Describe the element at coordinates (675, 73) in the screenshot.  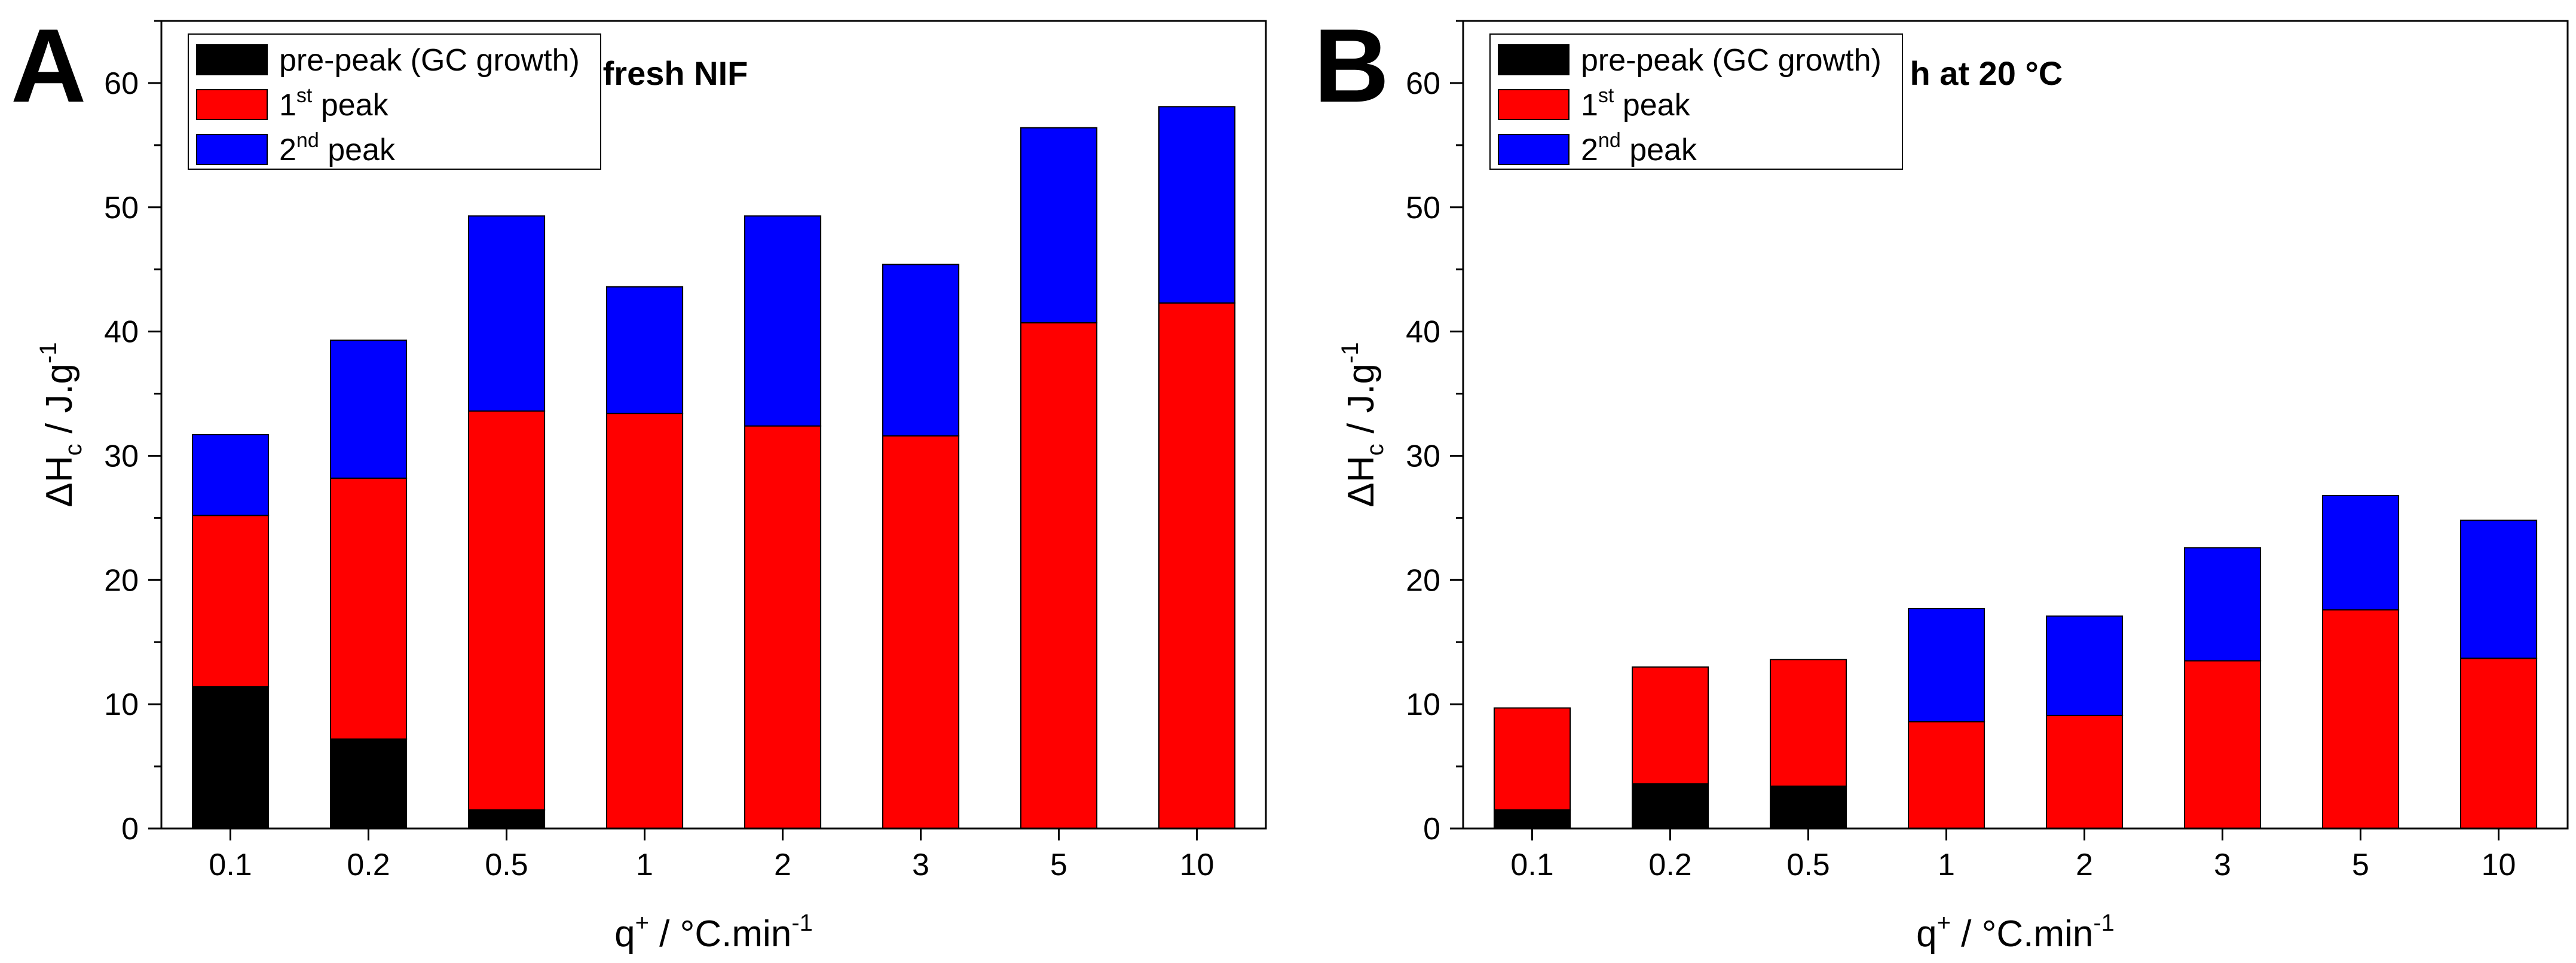
I see `panel-title: fresh NIF` at that location.